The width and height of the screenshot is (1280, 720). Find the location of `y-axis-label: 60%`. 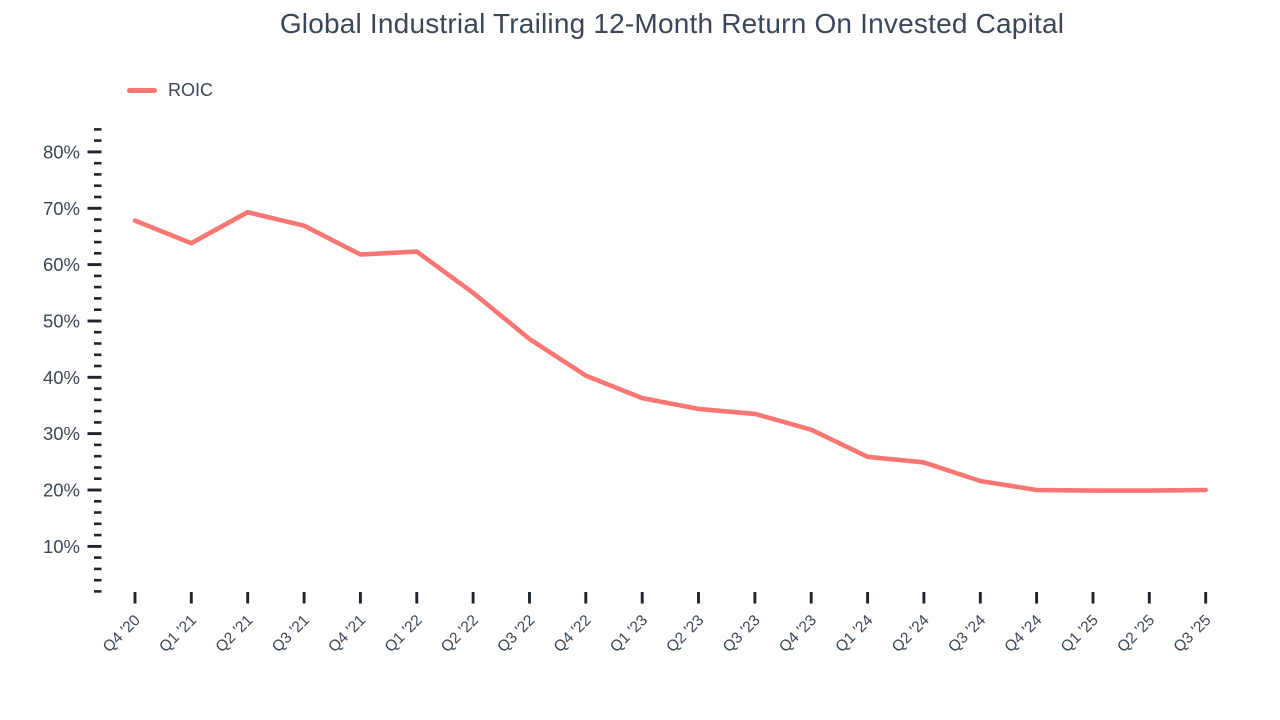

y-axis-label: 60% is located at coordinates (61, 264).